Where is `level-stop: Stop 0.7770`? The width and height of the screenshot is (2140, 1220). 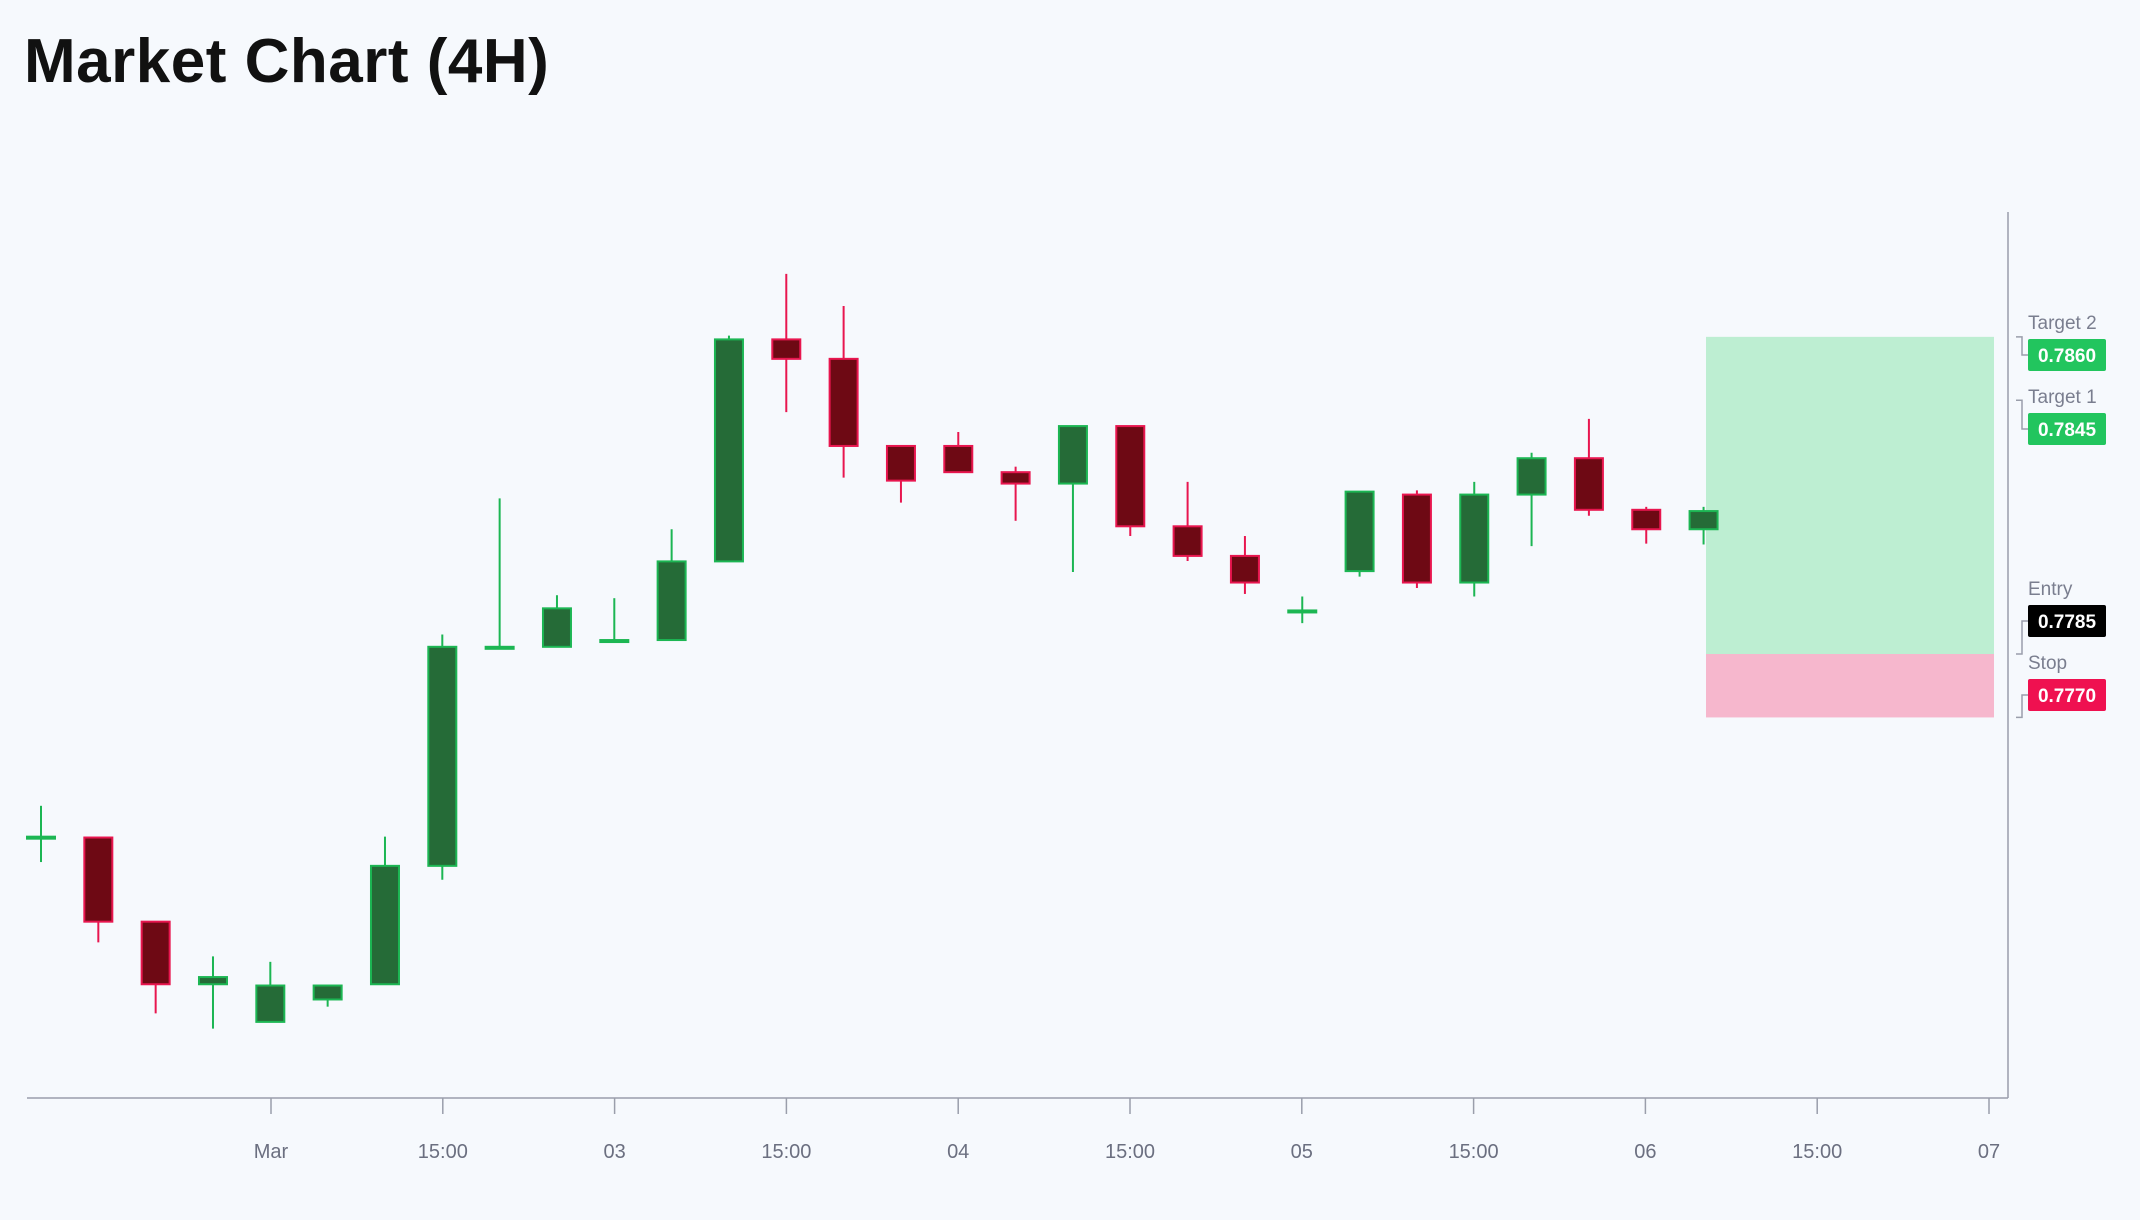
level-stop: Stop 0.7770 is located at coordinates (2061, 686).